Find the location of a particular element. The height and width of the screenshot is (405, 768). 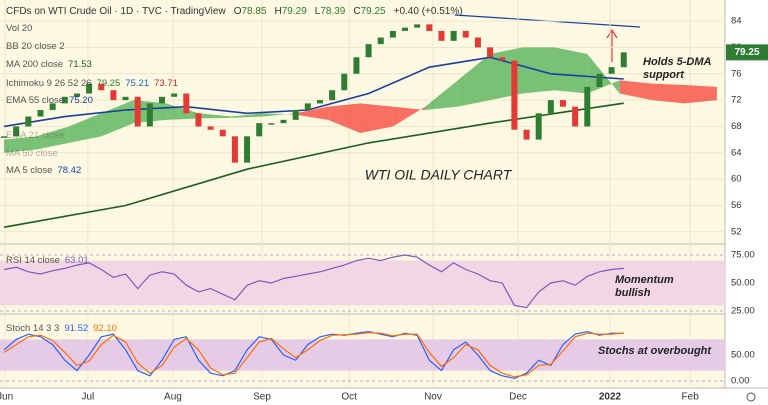

legend-label: Vol 20 is located at coordinates (19, 28).